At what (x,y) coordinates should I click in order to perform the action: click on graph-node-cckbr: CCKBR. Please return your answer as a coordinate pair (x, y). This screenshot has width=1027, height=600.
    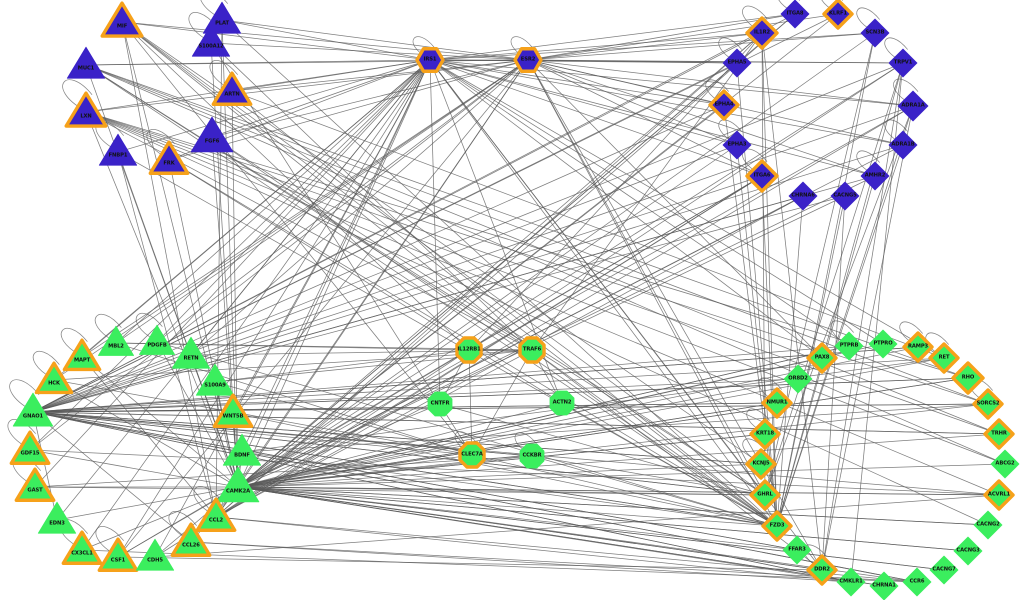
    Looking at the image, I should click on (532, 456).